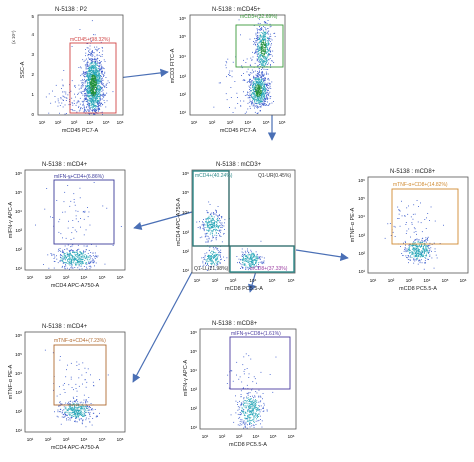 Image resolution: width=474 pixels, height=462 pixels. What do you see at coordinates (18, 268) in the screenshot?
I see `y-tick: 10¹` at bounding box center [18, 268].